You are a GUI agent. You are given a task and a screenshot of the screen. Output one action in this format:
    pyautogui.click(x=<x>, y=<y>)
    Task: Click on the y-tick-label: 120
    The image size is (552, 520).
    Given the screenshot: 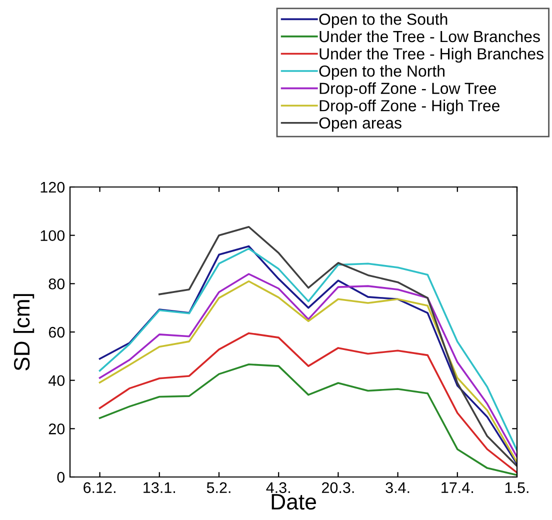 What is the action you would take?
    pyautogui.click(x=52, y=187)
    